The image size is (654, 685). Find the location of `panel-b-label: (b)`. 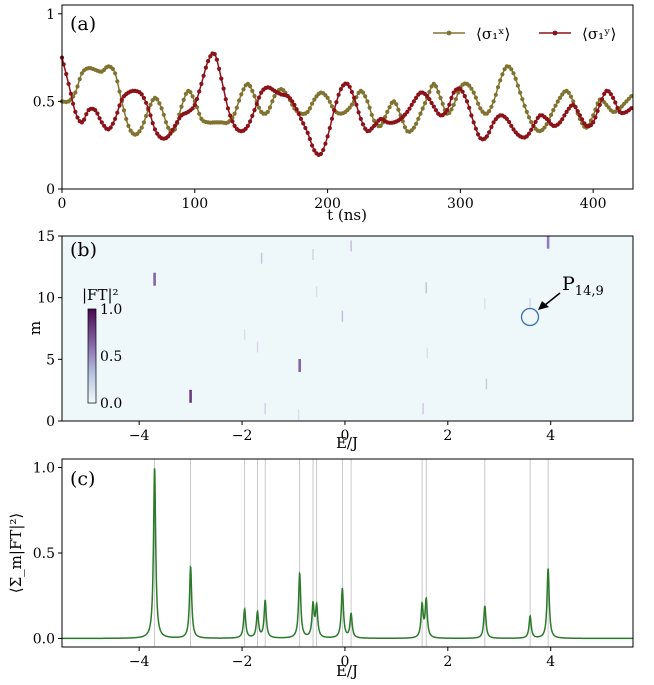

panel-b-label: (b) is located at coordinates (83, 250).